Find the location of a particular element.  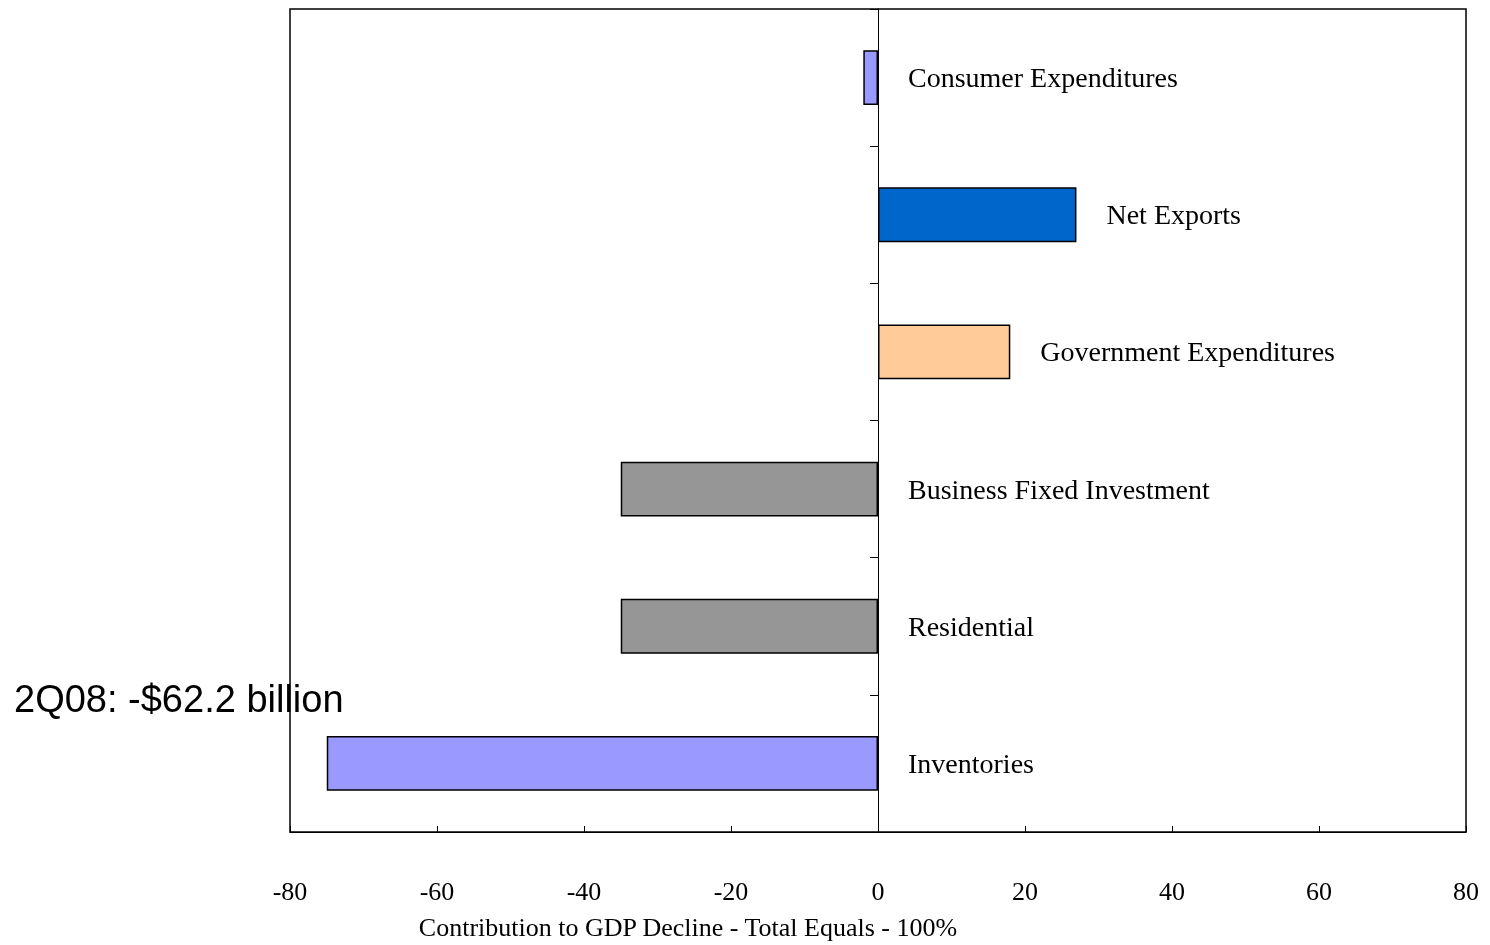

y-tick-label: Consumer Expenditures is located at coordinates (1043, 78).